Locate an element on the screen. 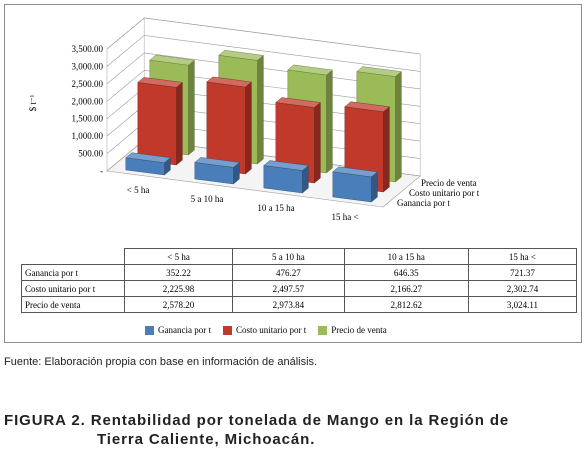 The width and height of the screenshot is (587, 459). table-row-header: Costo unitario por t is located at coordinates (73, 288).